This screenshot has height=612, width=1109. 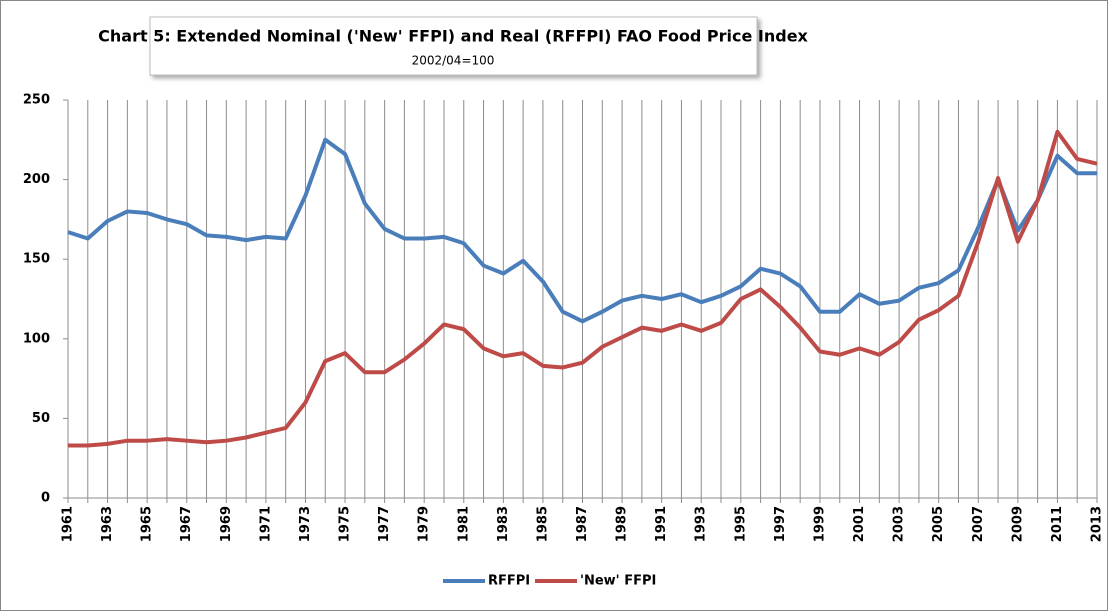 What do you see at coordinates (186, 524) in the screenshot?
I see `x-tick-label: 1967` at bounding box center [186, 524].